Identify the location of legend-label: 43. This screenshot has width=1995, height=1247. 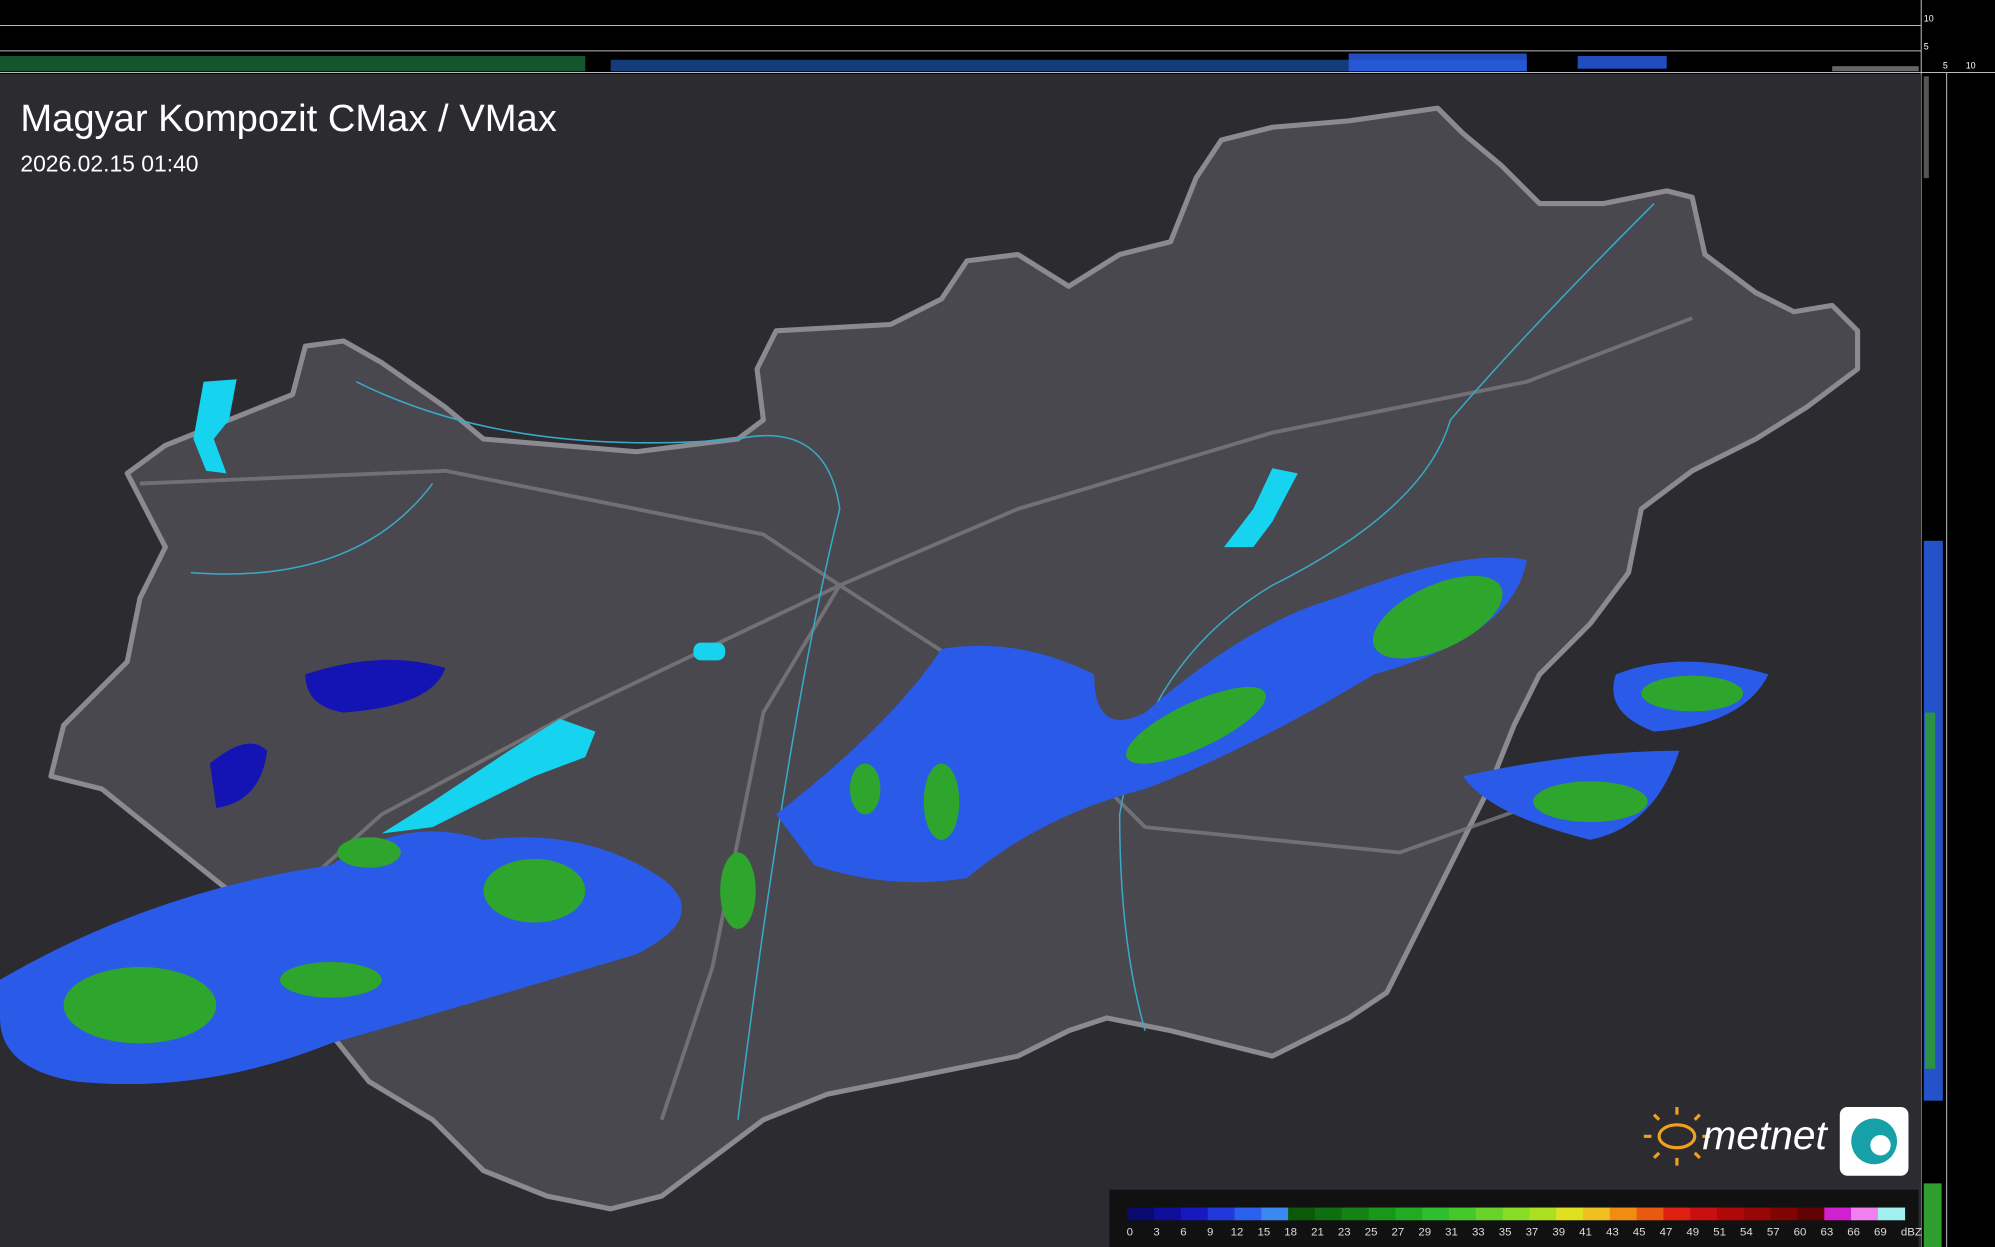
(1612, 1233).